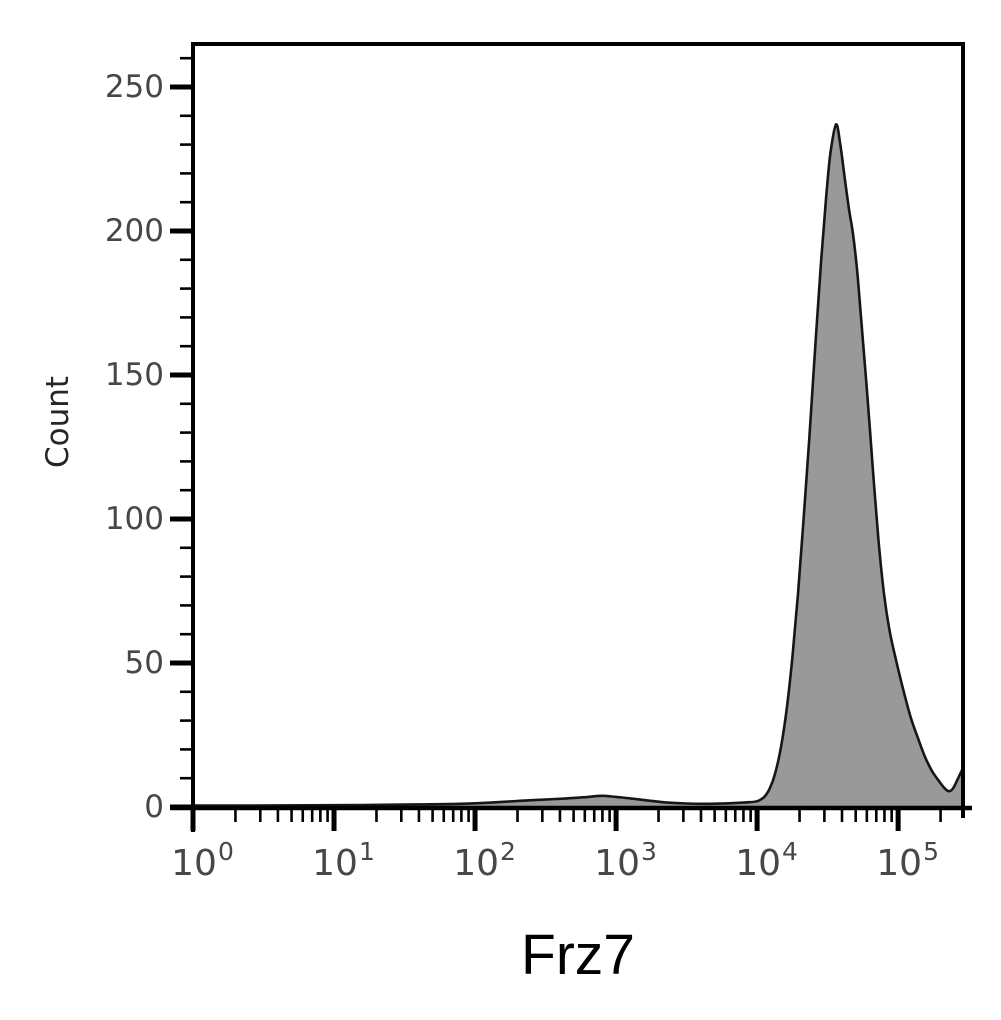 This screenshot has width=1001, height=1020. Describe the element at coordinates (134, 519) in the screenshot. I see `y-tick-label: 100` at that location.